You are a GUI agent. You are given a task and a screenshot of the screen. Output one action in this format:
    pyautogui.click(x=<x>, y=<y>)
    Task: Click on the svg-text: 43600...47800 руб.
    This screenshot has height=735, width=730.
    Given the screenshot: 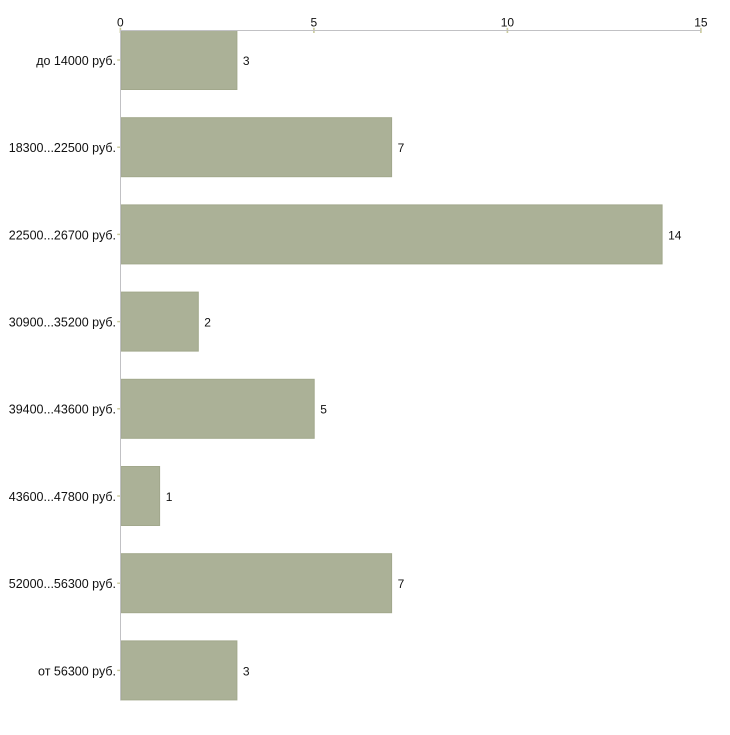 What is the action you would take?
    pyautogui.click(x=62, y=497)
    